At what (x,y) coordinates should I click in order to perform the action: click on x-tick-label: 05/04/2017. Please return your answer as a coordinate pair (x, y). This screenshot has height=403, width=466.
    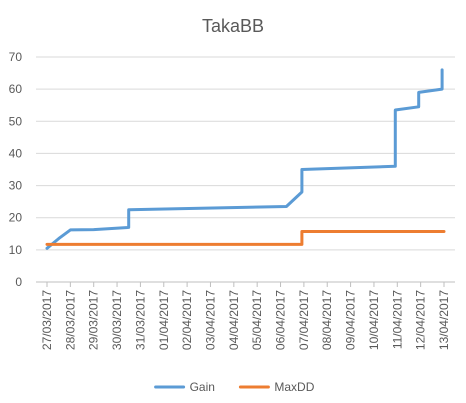
    Looking at the image, I should click on (257, 320).